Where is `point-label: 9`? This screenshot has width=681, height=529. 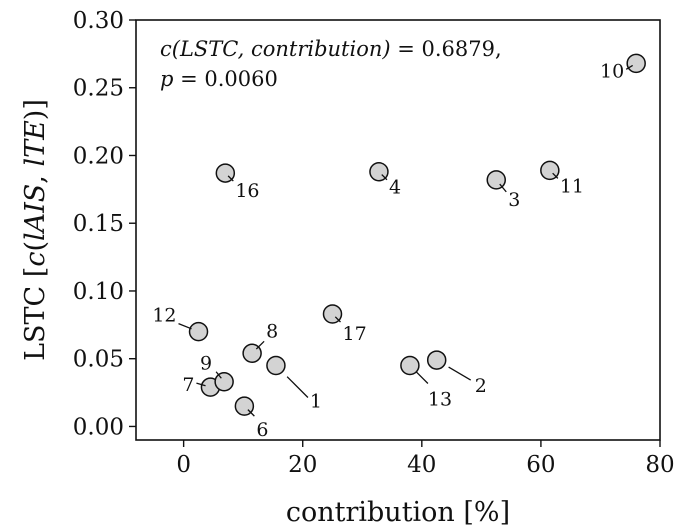
point-label: 9 is located at coordinates (206, 364).